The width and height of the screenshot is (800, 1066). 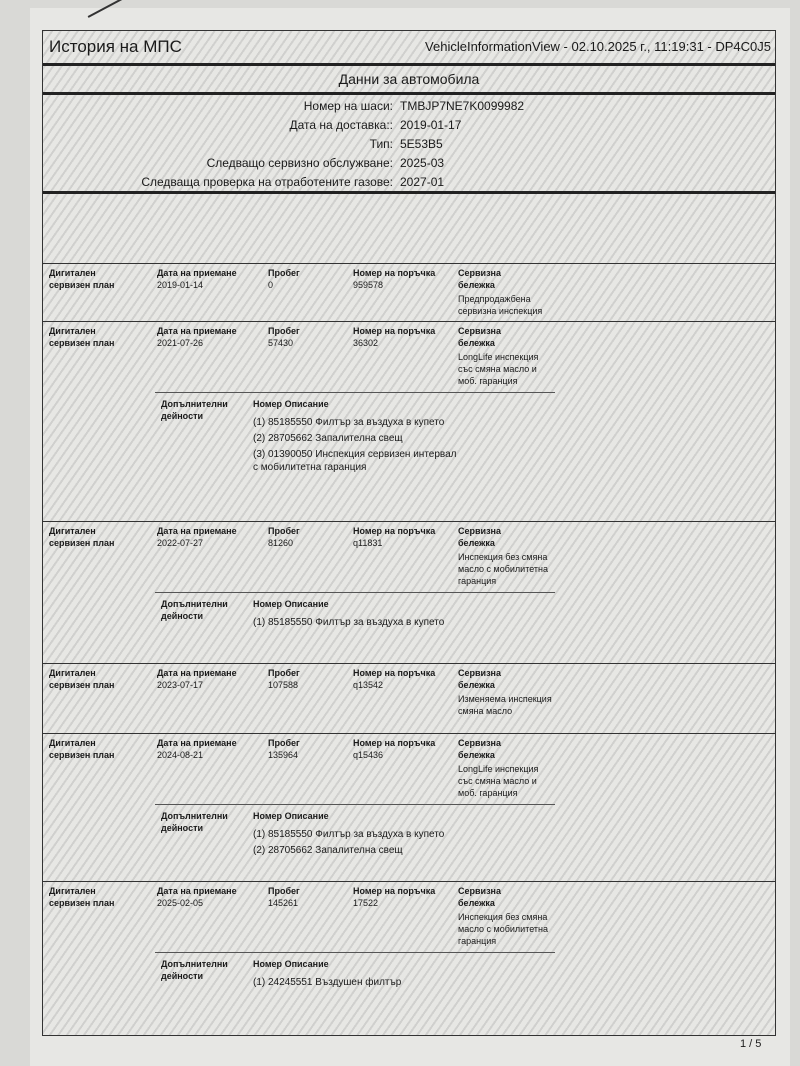 I want to click on page-number: 1 / 5, so click(x=751, y=1044).